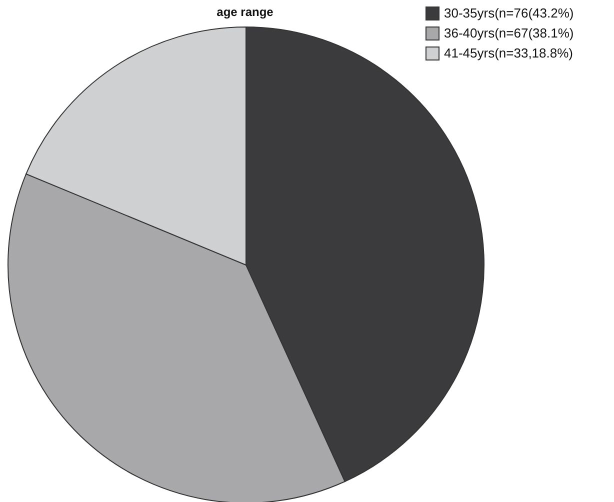  I want to click on chart-title: age range, so click(245, 12).